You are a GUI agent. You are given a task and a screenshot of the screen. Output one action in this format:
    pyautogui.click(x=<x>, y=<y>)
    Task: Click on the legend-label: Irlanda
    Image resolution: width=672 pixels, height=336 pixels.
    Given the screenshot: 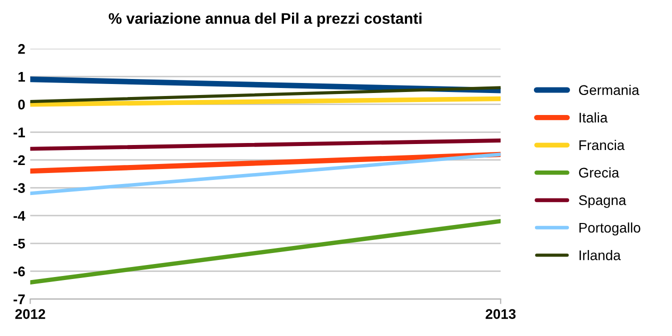 What is the action you would take?
    pyautogui.click(x=600, y=255)
    